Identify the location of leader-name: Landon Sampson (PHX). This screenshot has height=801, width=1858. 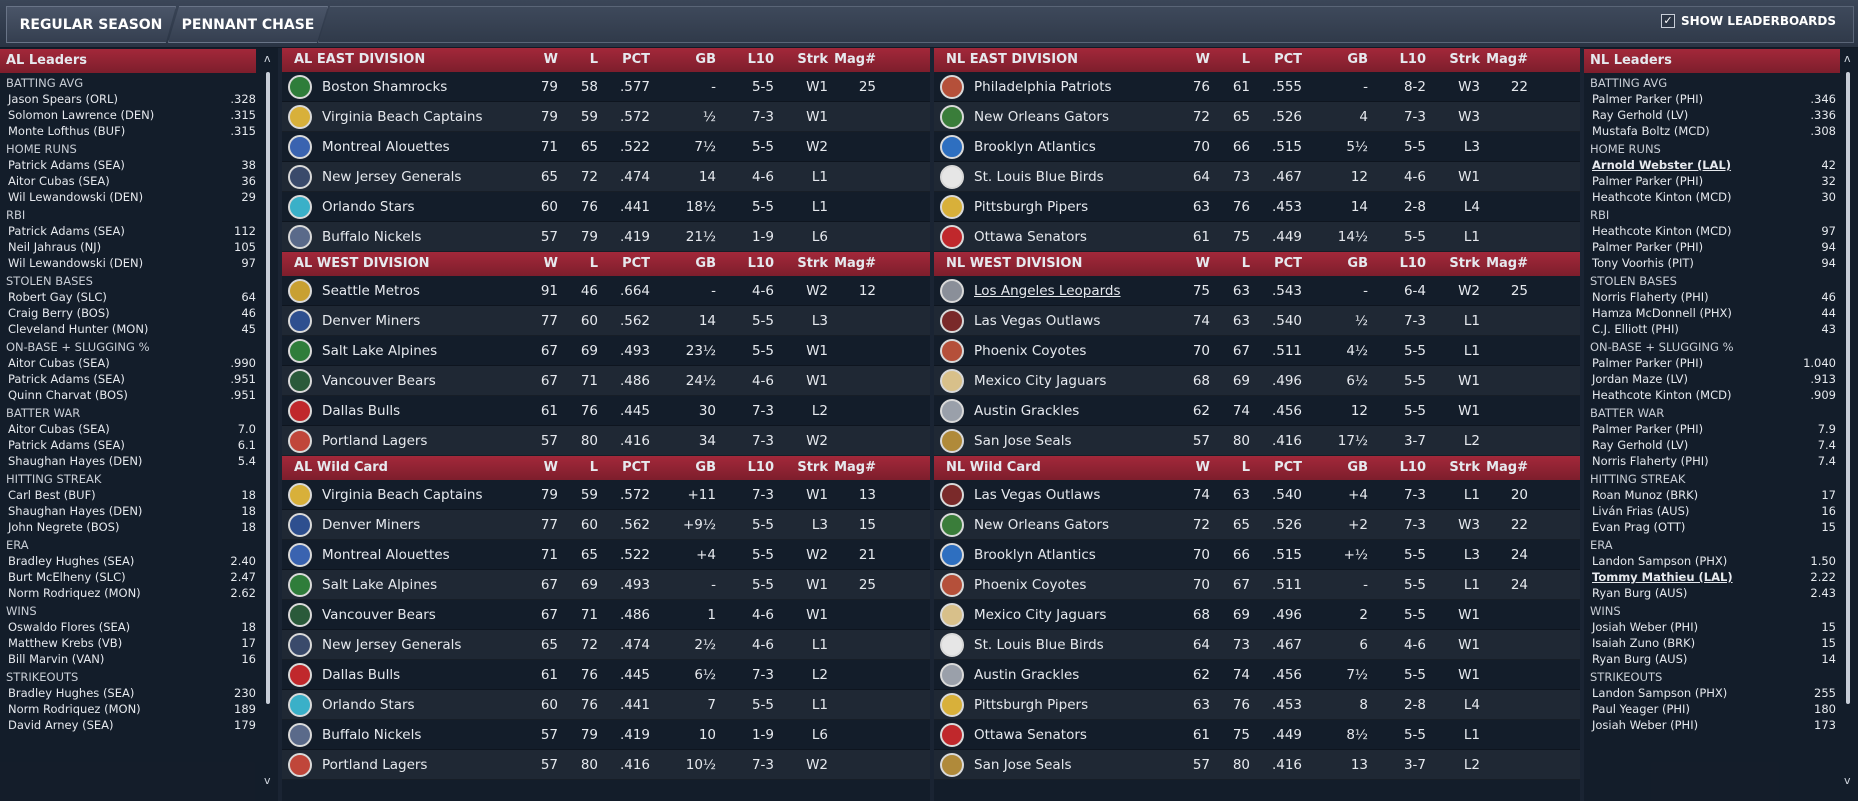
(1660, 561).